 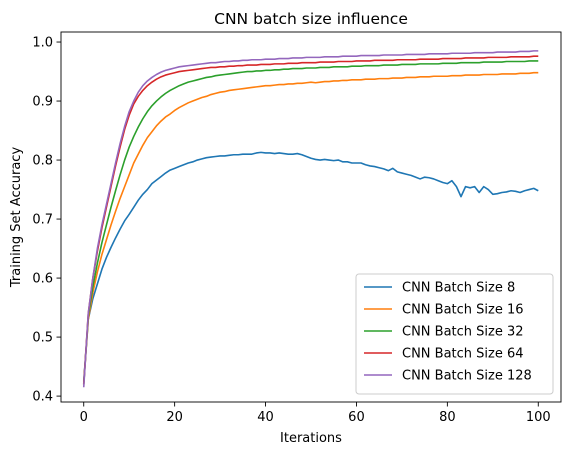 What do you see at coordinates (315, 413) in the screenshot?
I see `x-axis: 0 20 40 60 80 100` at bounding box center [315, 413].